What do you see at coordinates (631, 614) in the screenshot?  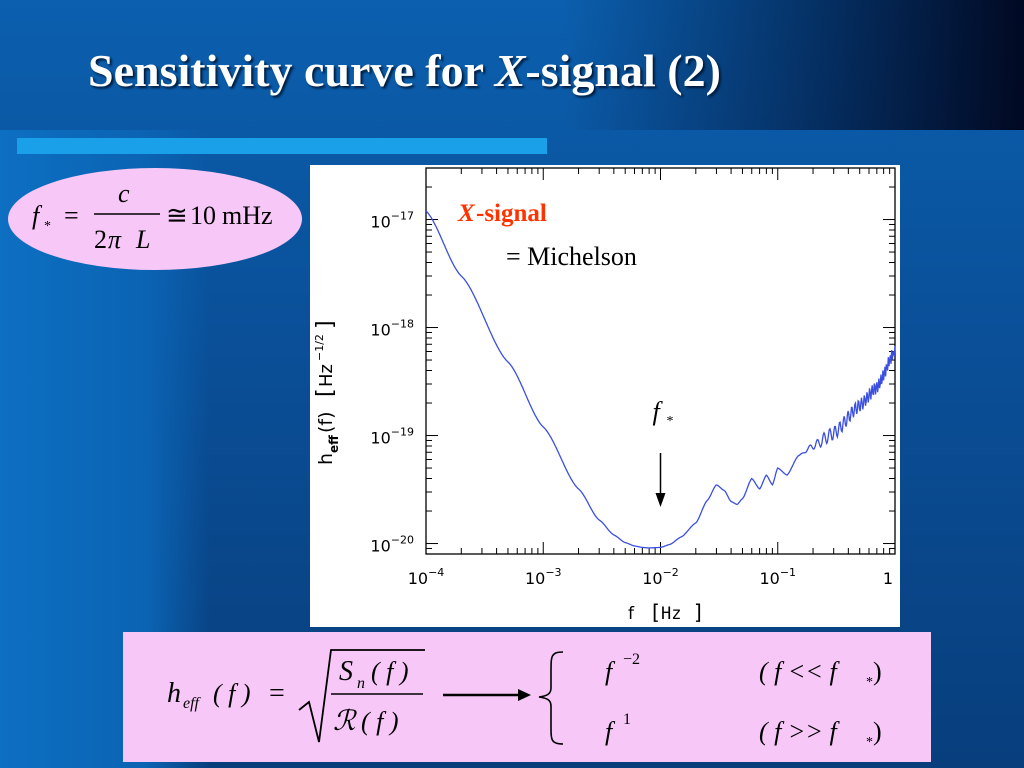 I see `x-axis-variable: f` at bounding box center [631, 614].